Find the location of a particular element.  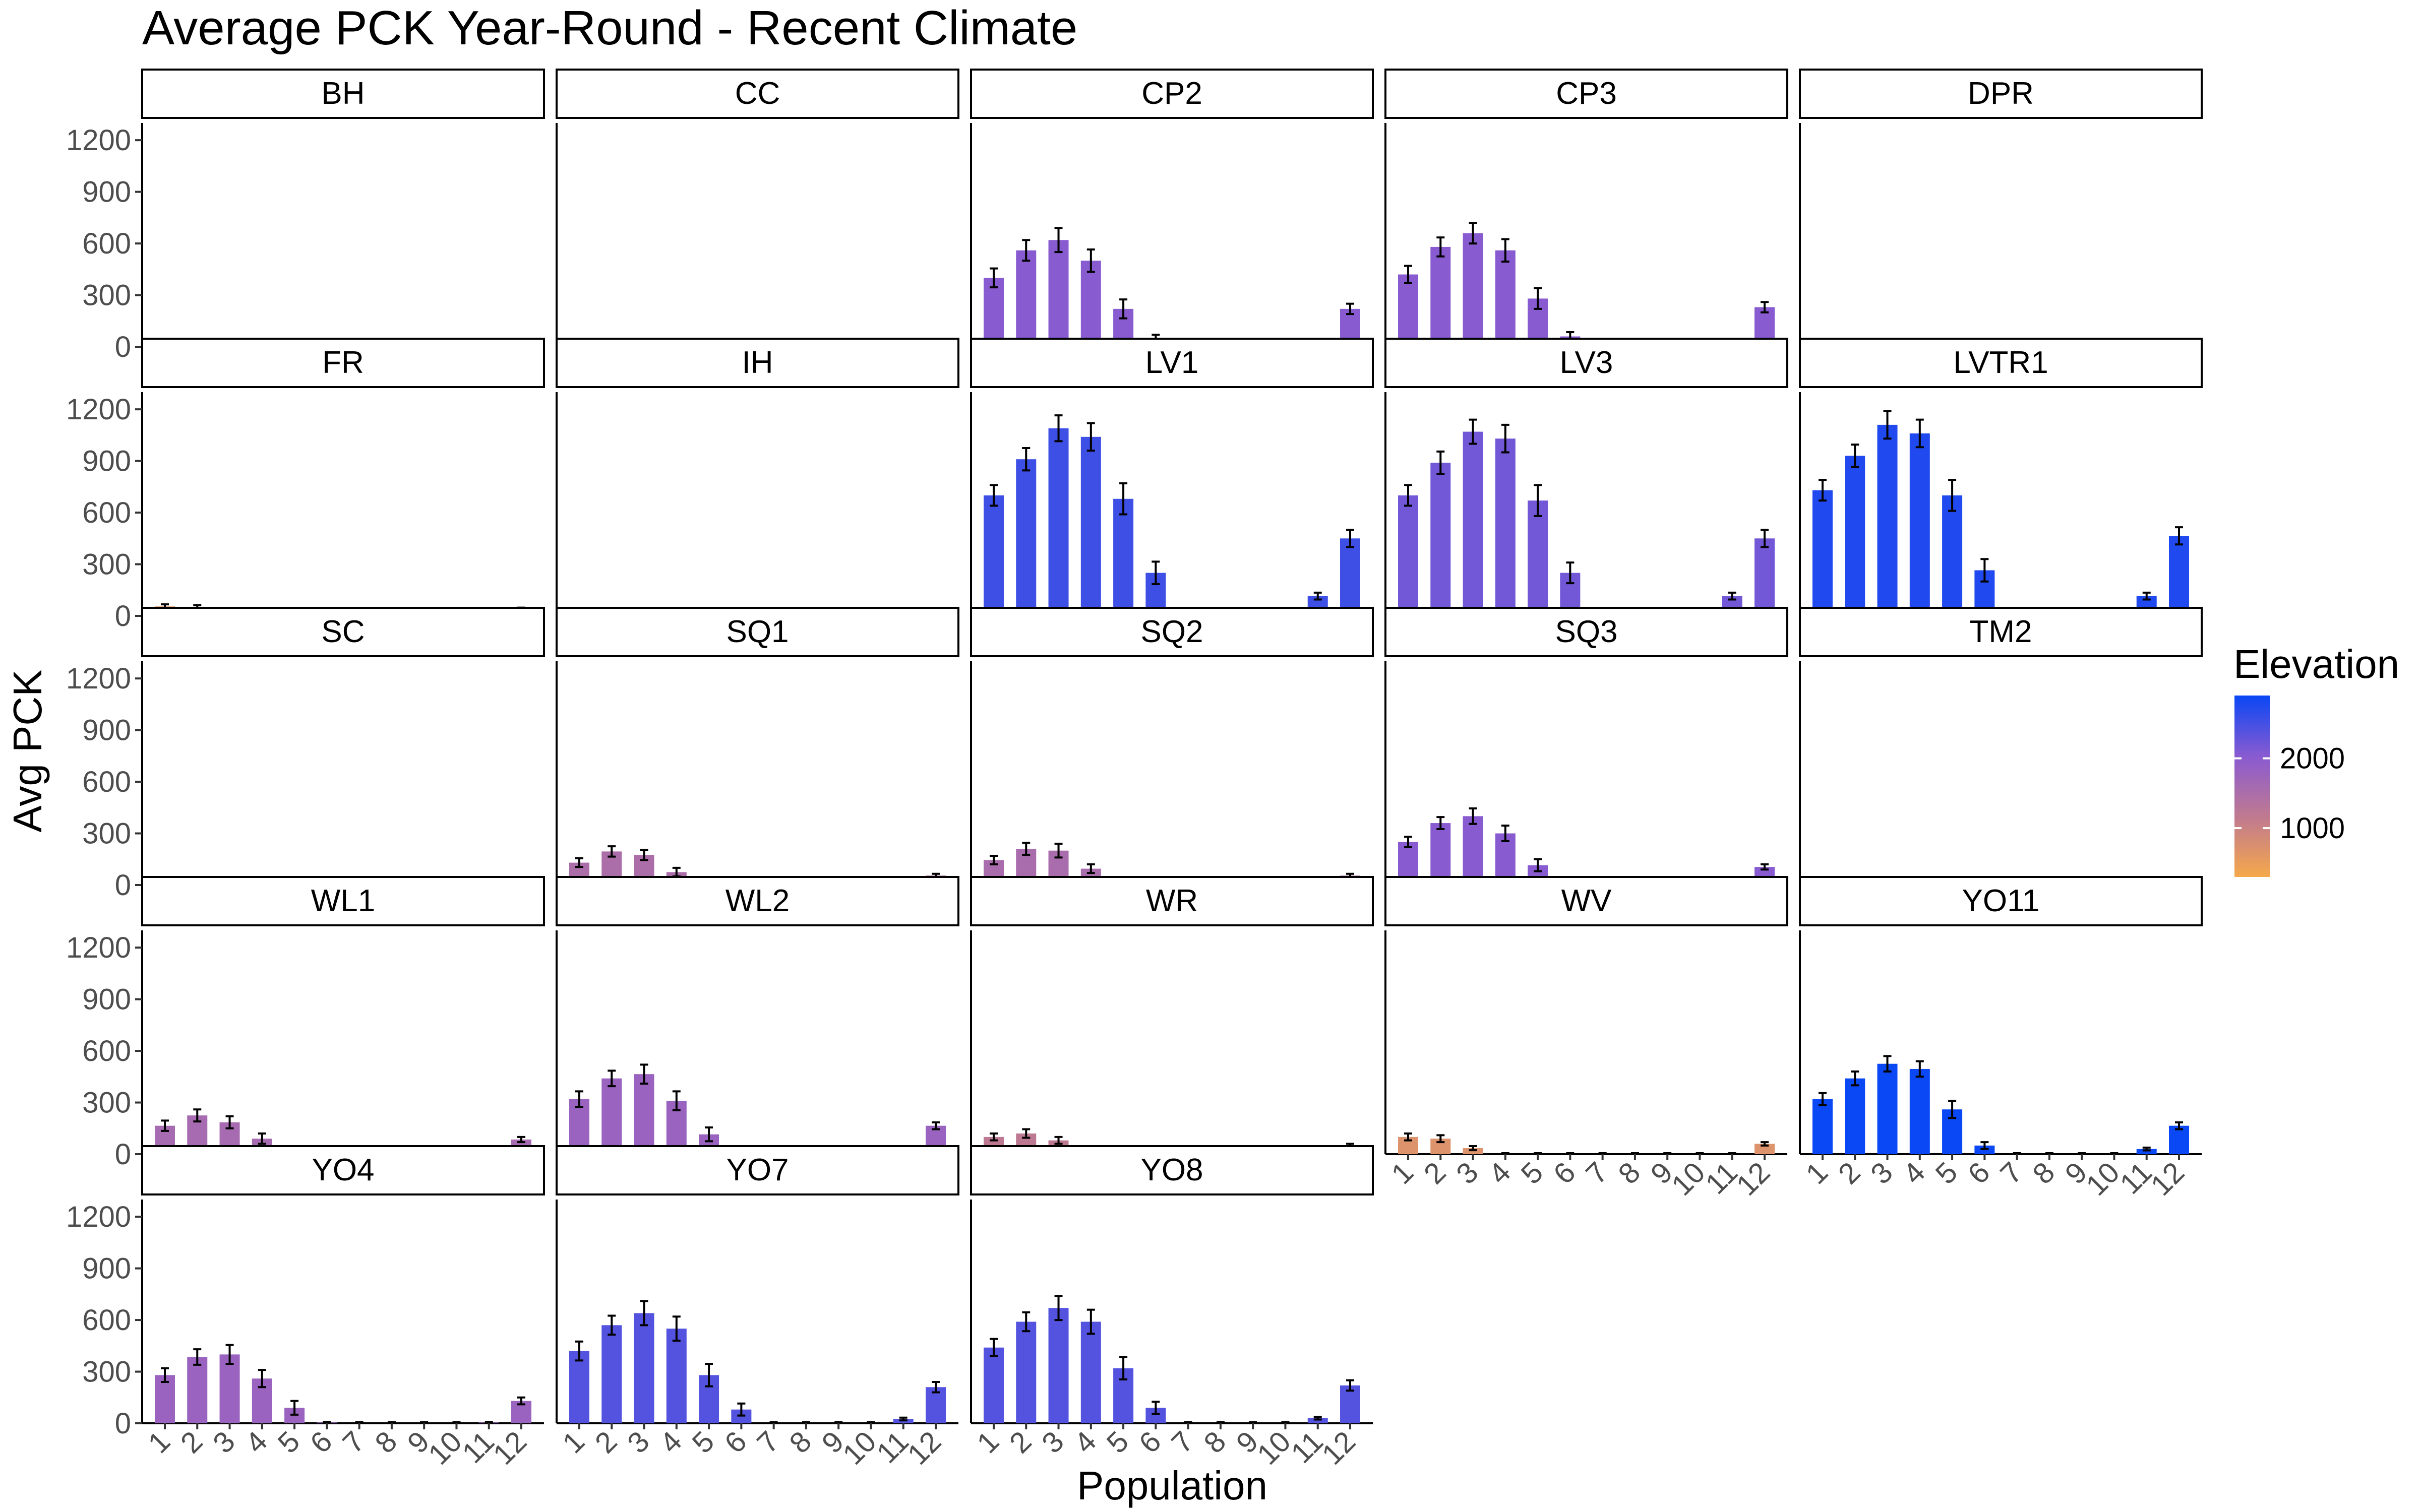

panel-label: WV is located at coordinates (1586, 901).